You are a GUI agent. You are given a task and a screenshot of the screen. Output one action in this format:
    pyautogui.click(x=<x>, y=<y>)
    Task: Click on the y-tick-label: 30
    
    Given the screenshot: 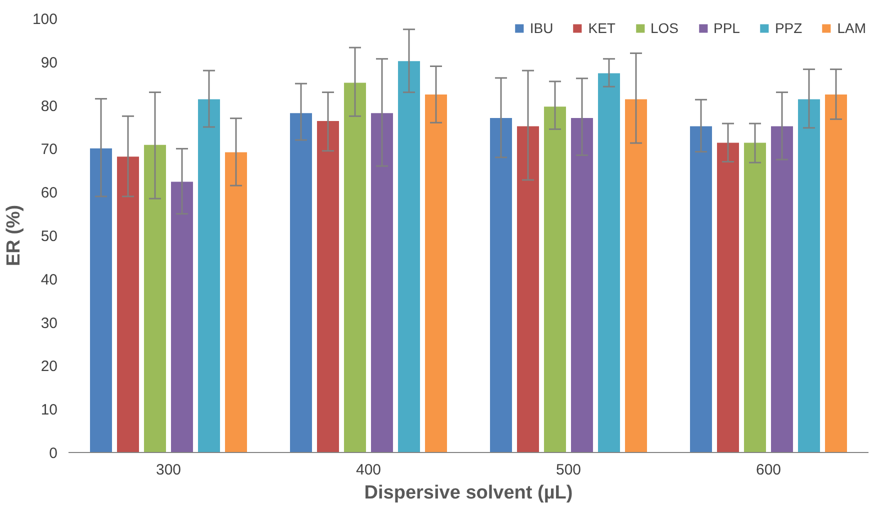 What is the action you would take?
    pyautogui.click(x=49, y=323)
    